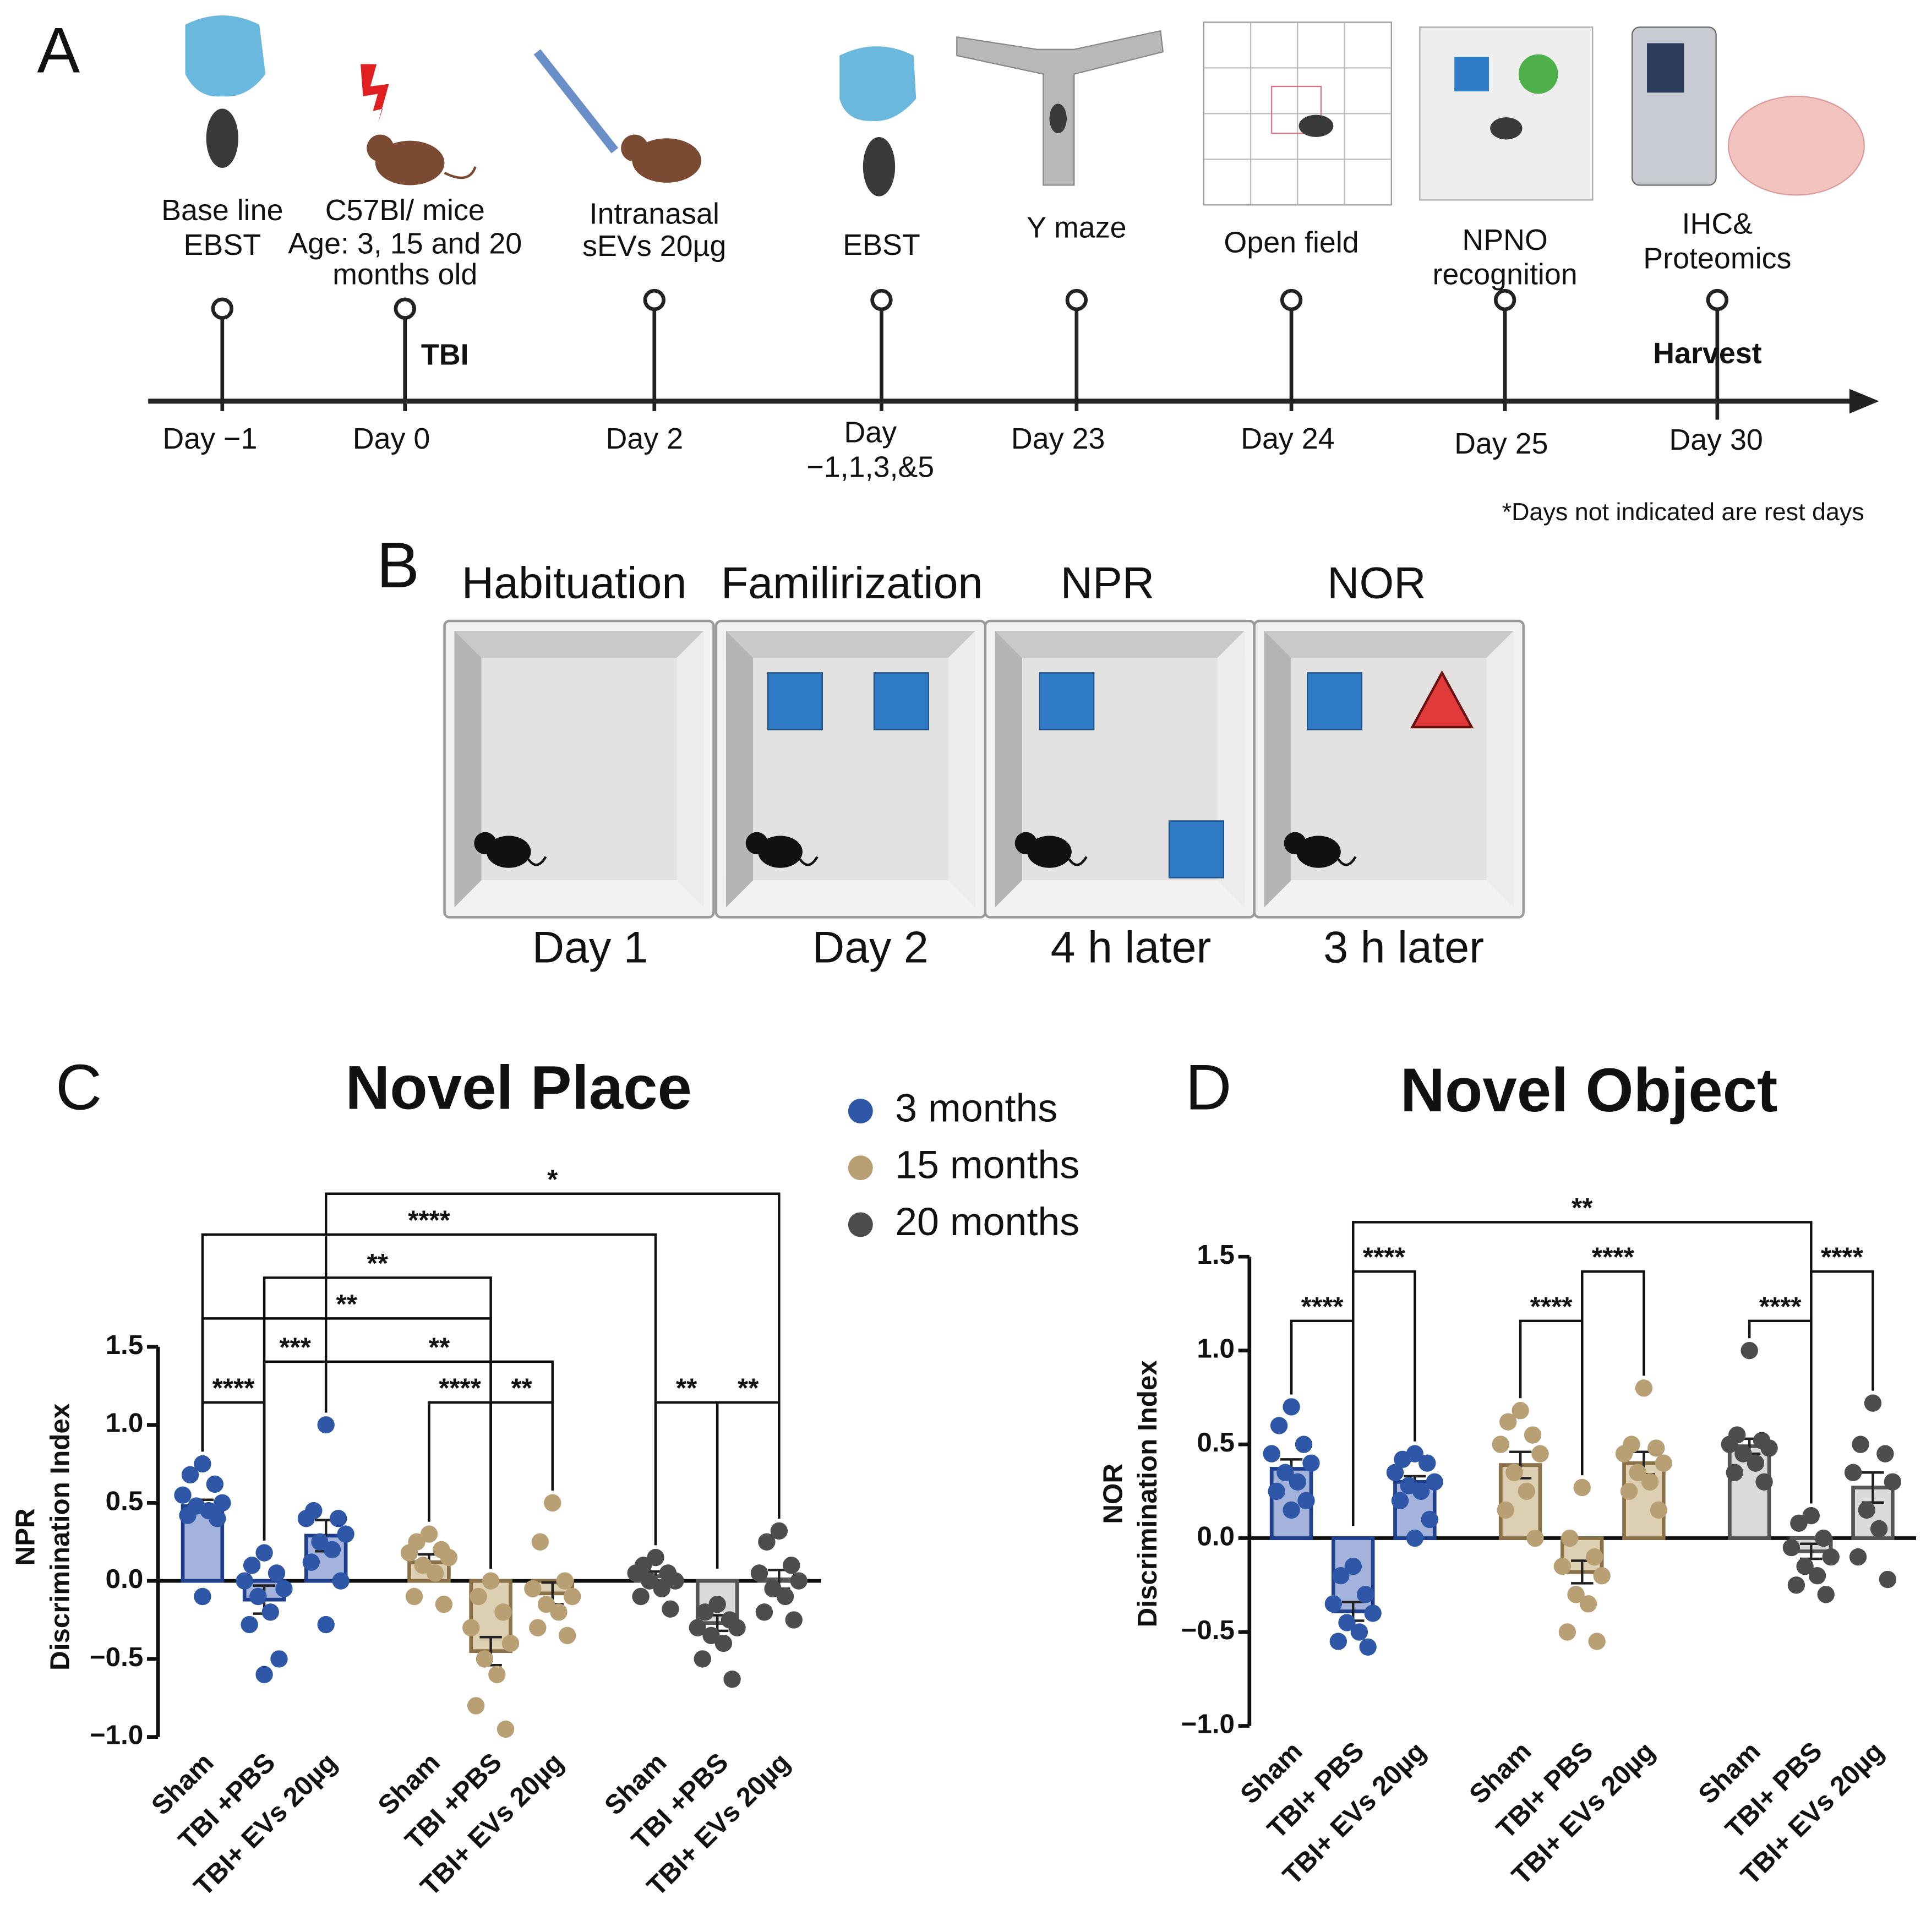 The height and width of the screenshot is (1932, 1926). What do you see at coordinates (1506, 113) in the screenshot?
I see `npno-box` at bounding box center [1506, 113].